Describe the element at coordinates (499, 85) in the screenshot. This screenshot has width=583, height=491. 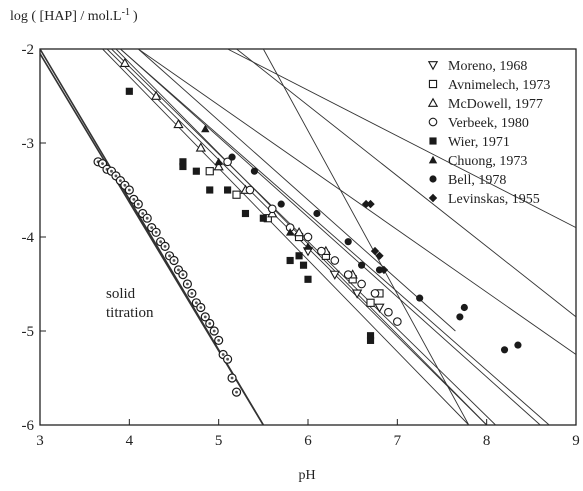
I see `legend-entry: Avnimelech, 1973` at that location.